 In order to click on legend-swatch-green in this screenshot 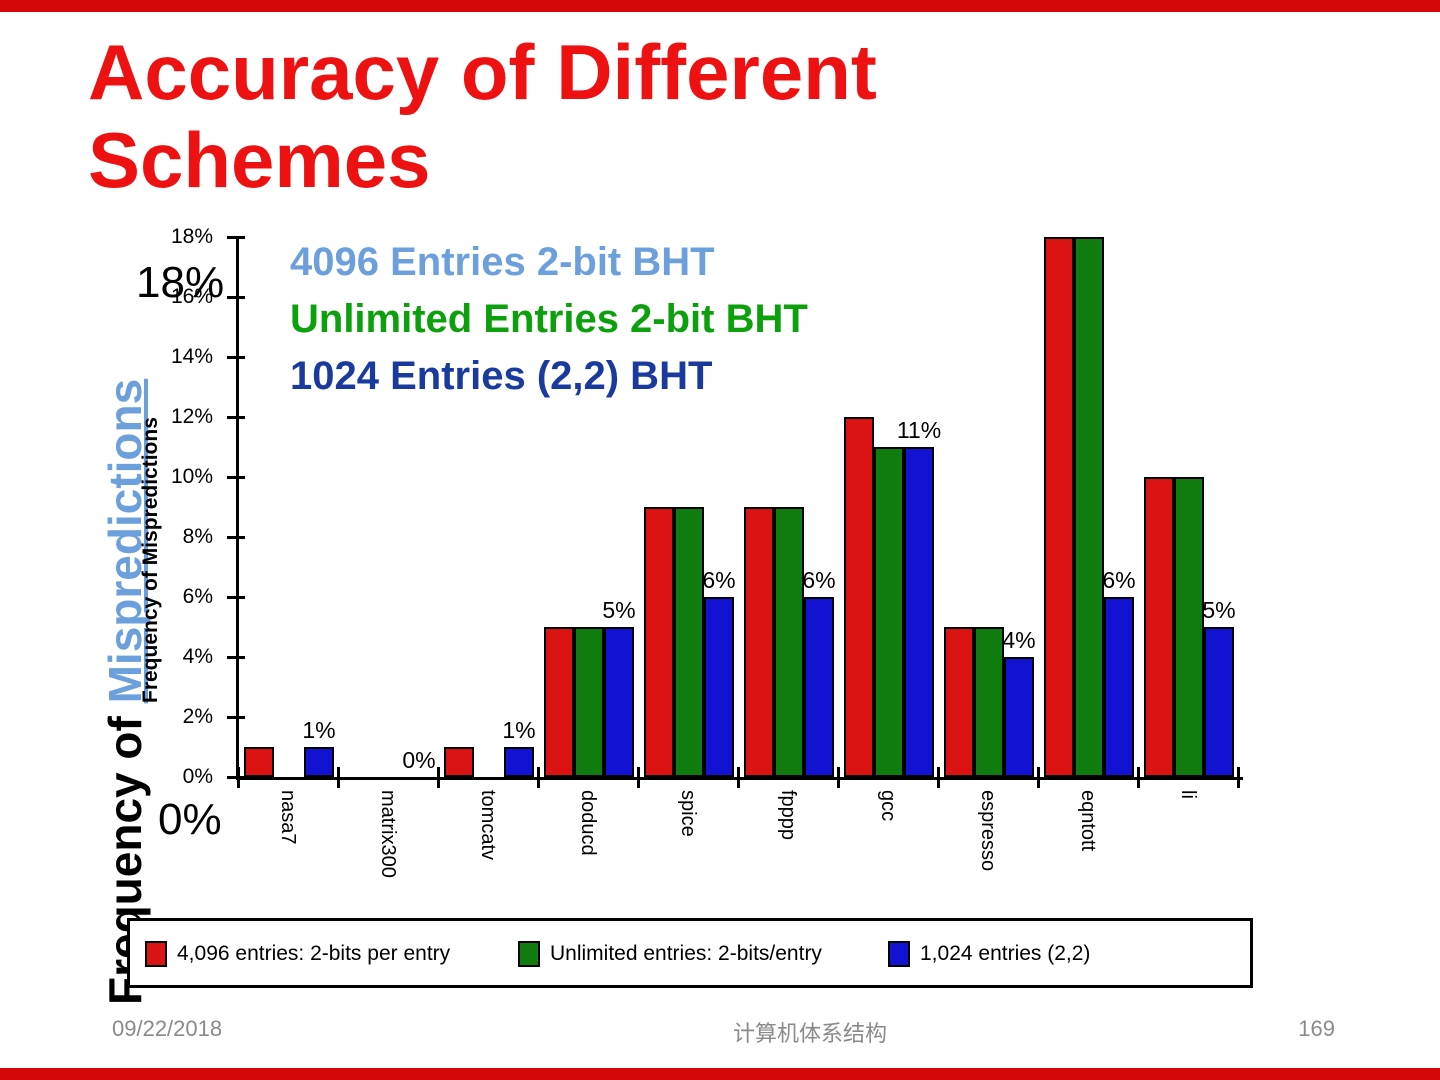, I will do `click(529, 954)`.